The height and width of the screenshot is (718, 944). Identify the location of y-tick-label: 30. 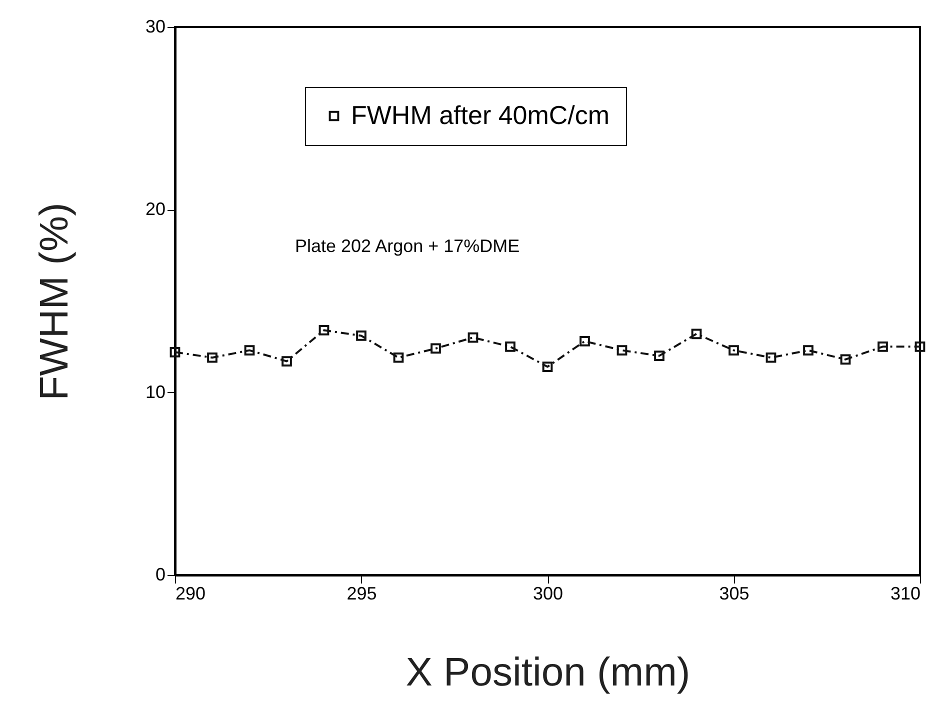
(155, 26).